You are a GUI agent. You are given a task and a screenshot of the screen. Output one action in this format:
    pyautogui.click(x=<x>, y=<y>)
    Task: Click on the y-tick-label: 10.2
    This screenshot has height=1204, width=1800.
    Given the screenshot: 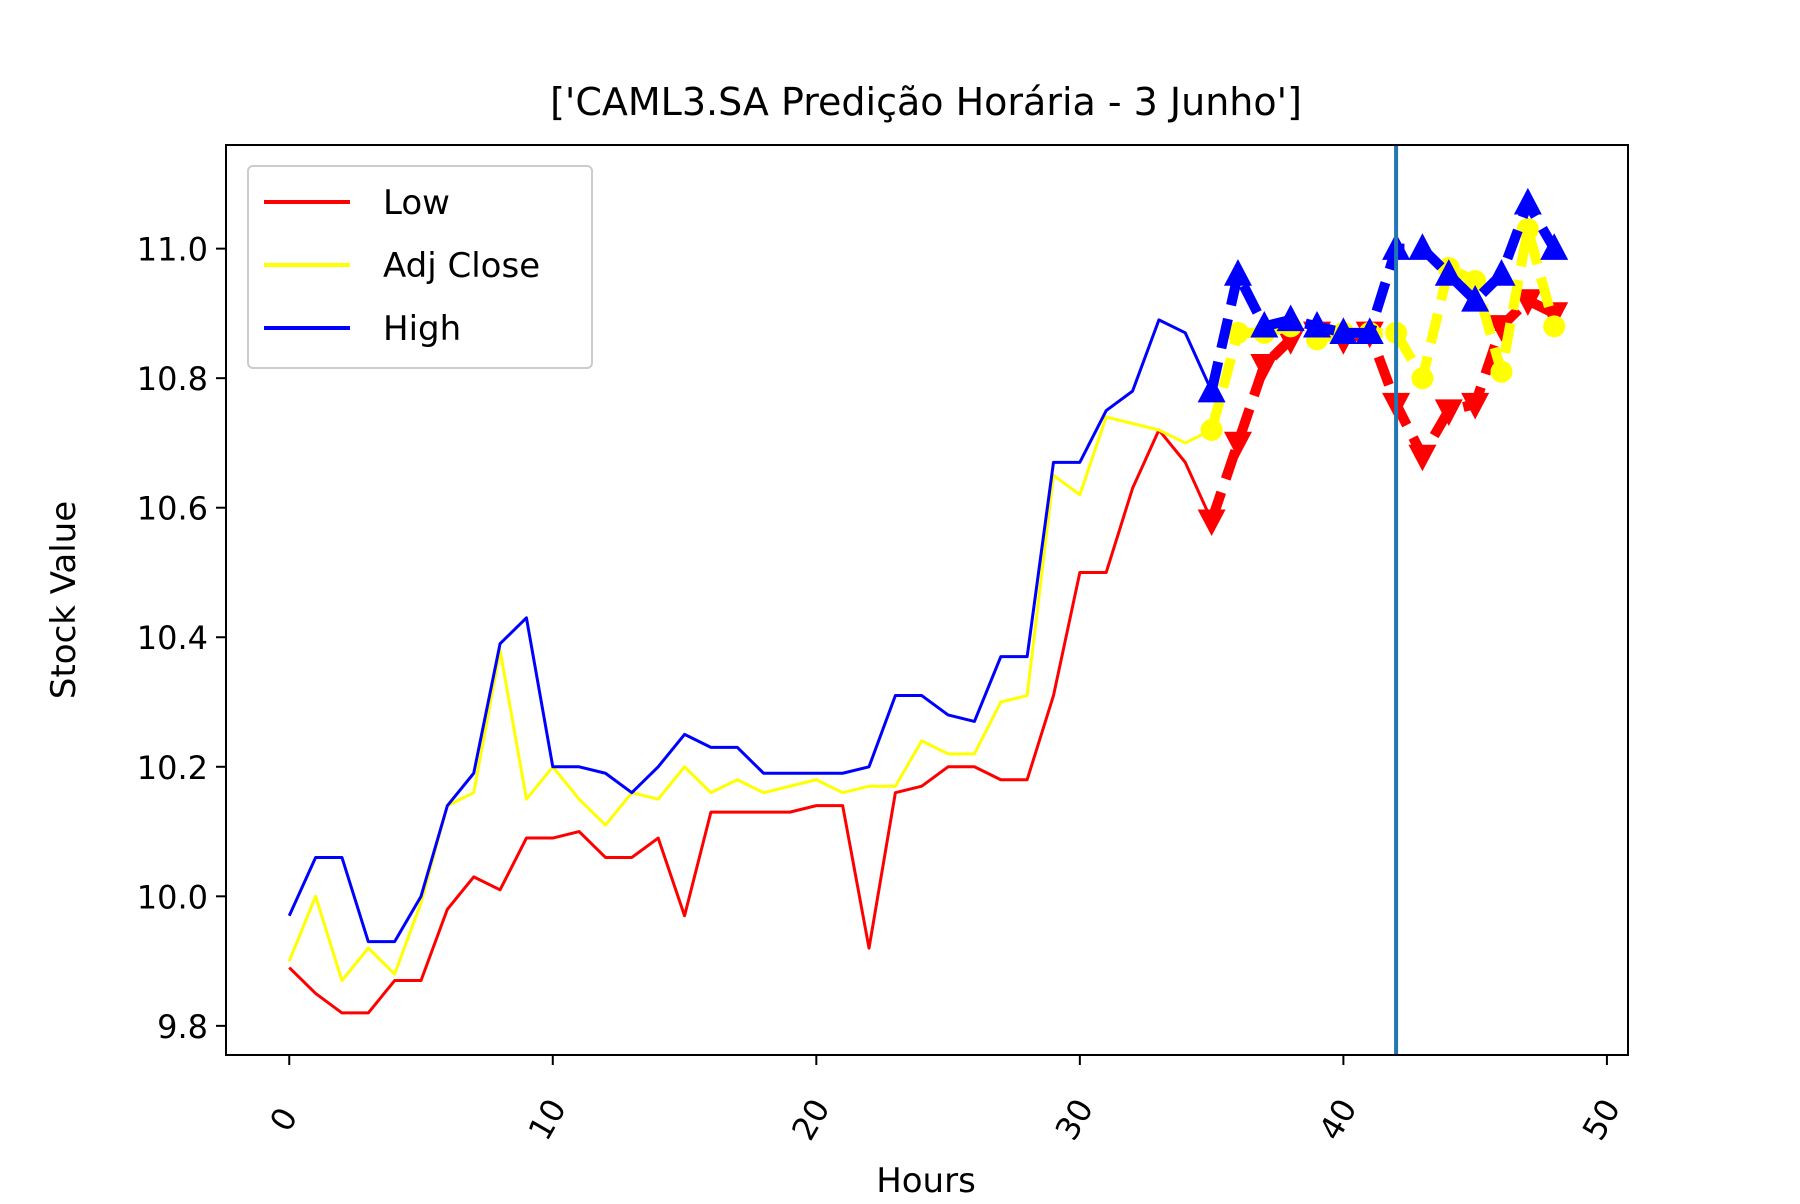 What is the action you would take?
    pyautogui.click(x=172, y=768)
    